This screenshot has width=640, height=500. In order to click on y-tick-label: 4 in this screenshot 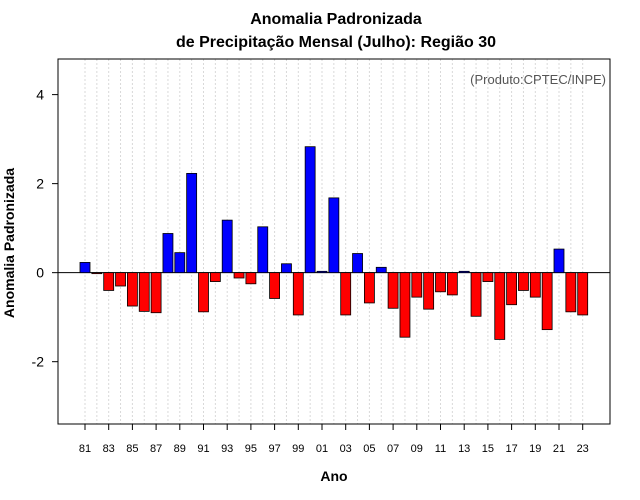, I will do `click(40, 95)`.